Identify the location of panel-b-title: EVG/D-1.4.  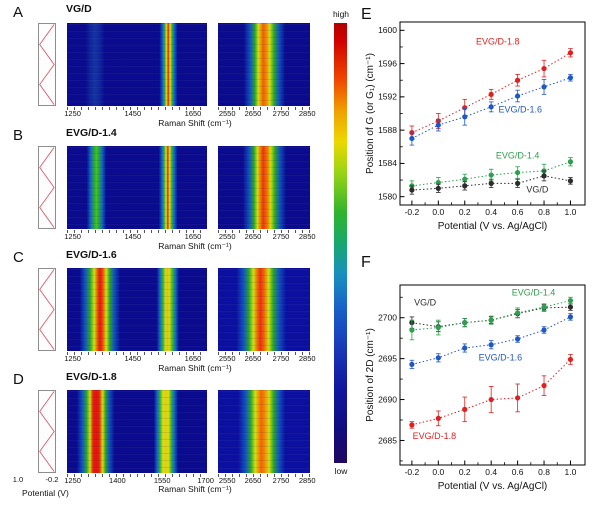
(91, 133).